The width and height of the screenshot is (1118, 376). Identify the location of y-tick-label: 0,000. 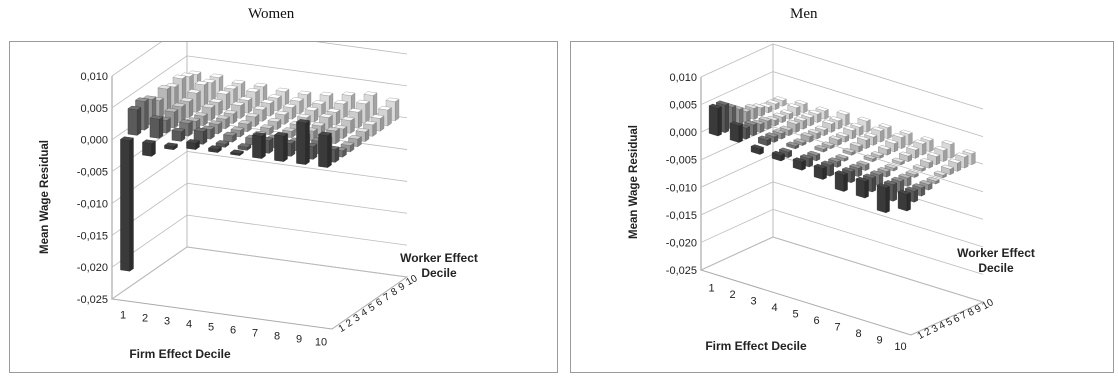
(683, 133).